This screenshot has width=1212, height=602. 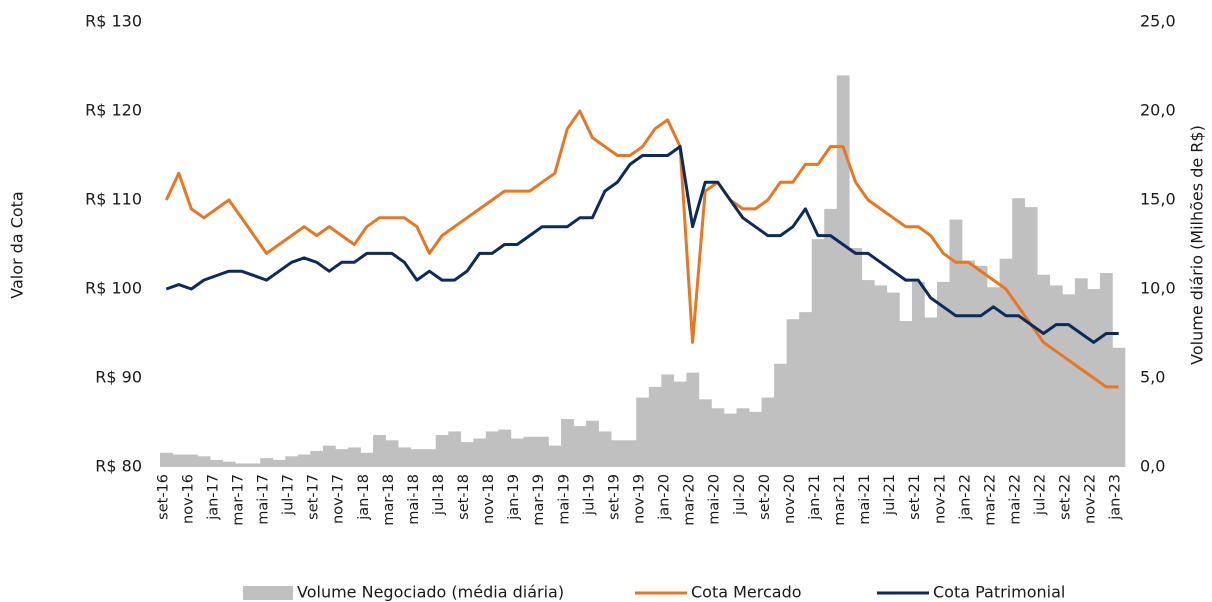 I want to click on x-tick-label: mai-18, so click(x=414, y=499).